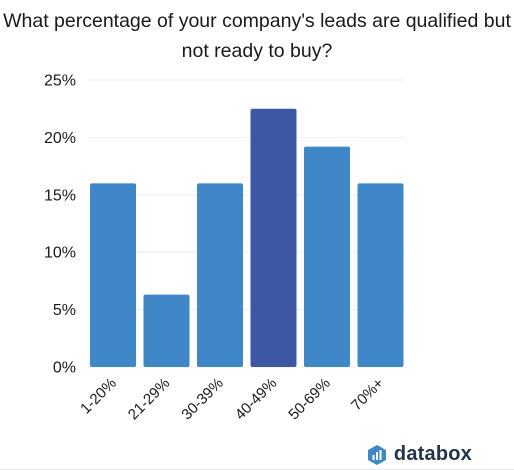 The width and height of the screenshot is (514, 470). I want to click on brand-logo: databox, so click(419, 454).